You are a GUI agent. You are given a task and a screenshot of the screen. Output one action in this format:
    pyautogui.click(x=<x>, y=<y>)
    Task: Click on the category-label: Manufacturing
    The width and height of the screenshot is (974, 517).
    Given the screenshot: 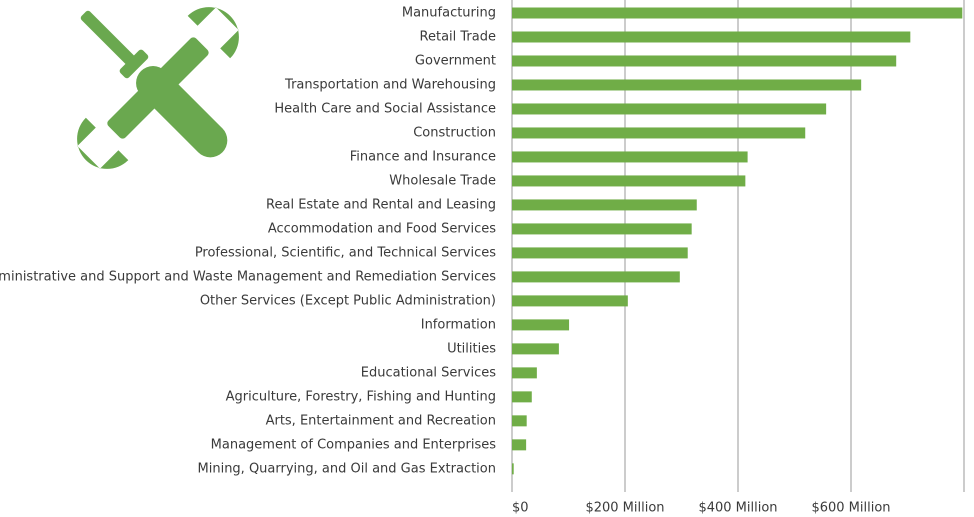 What is the action you would take?
    pyautogui.click(x=449, y=13)
    